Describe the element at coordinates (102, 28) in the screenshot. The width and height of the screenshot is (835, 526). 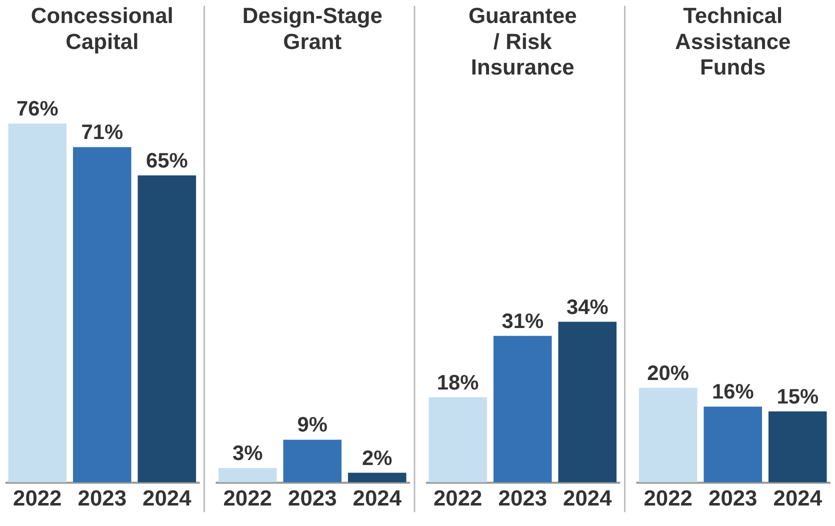
I see `chart-title: Concessional Capital` at that location.